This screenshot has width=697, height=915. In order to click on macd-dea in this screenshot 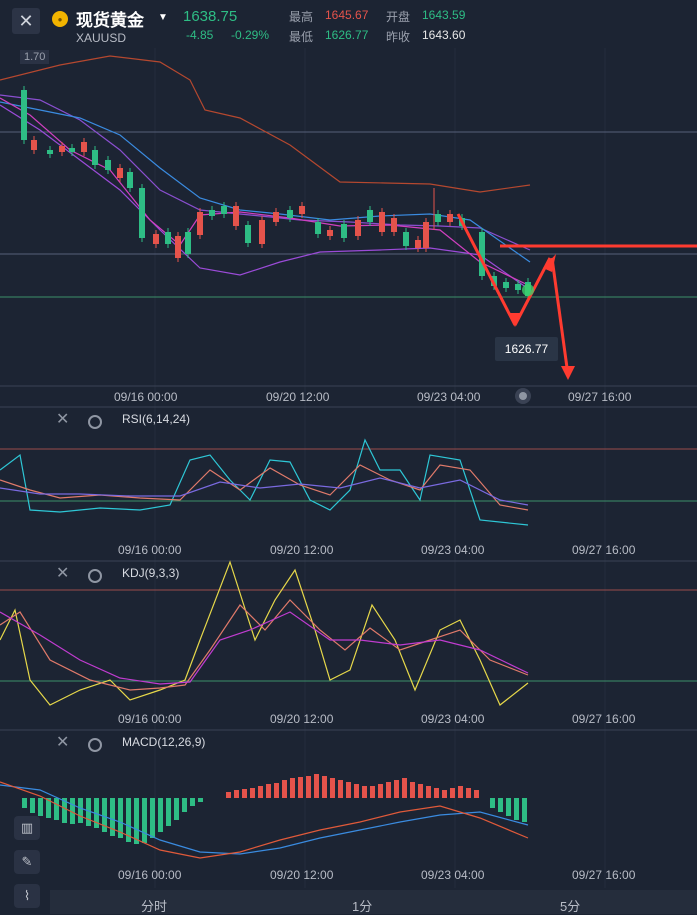, I will do `click(264, 819)`.